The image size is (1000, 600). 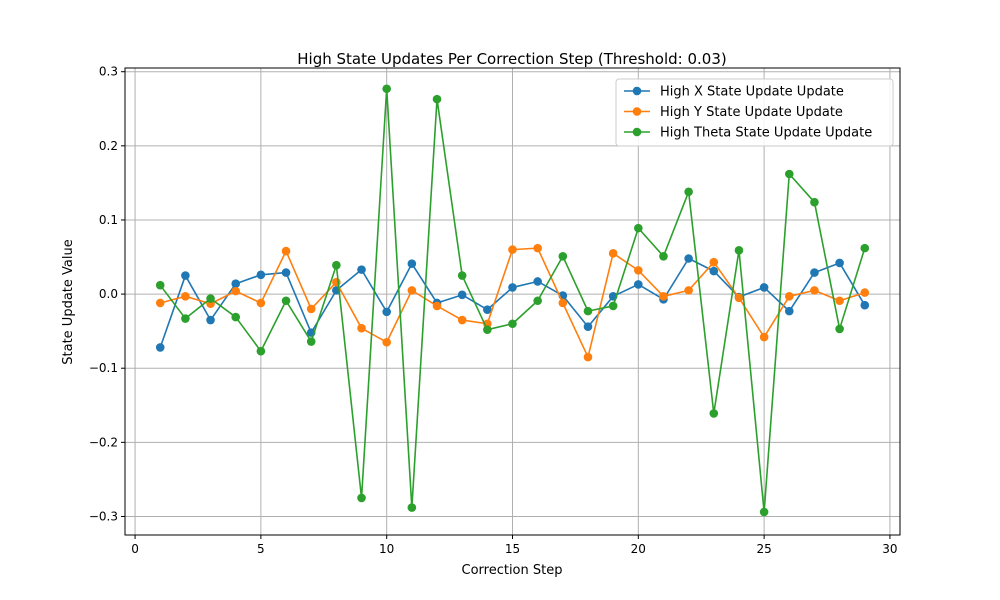 I want to click on x-axis-label: Correction Step, so click(x=512, y=570).